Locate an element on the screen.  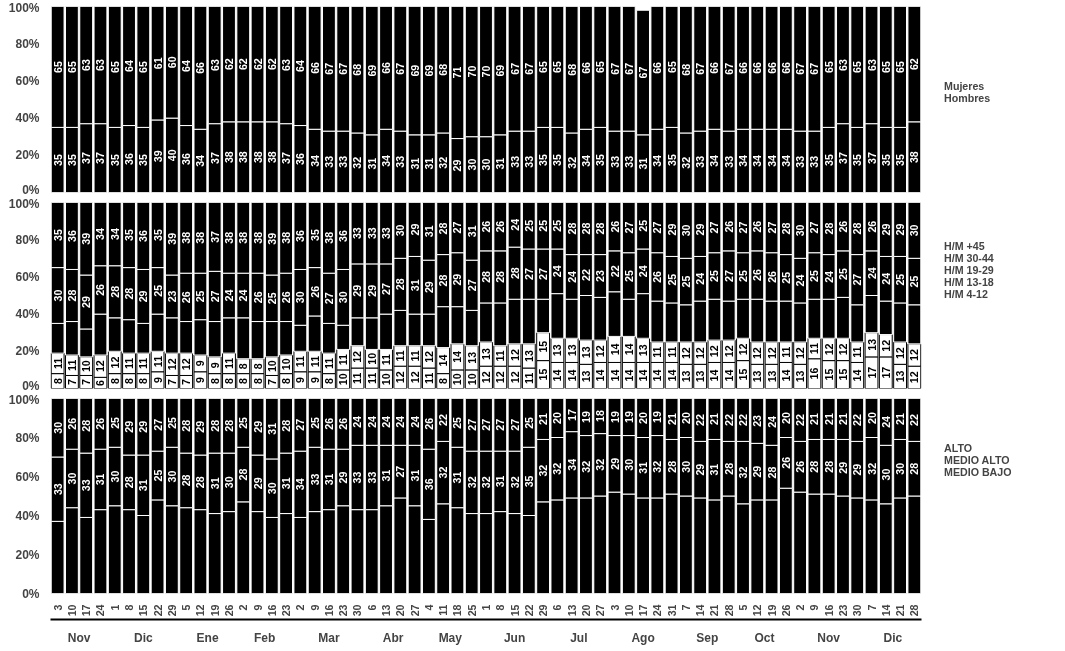
x-tick-label: 7 is located at coordinates (685, 607).